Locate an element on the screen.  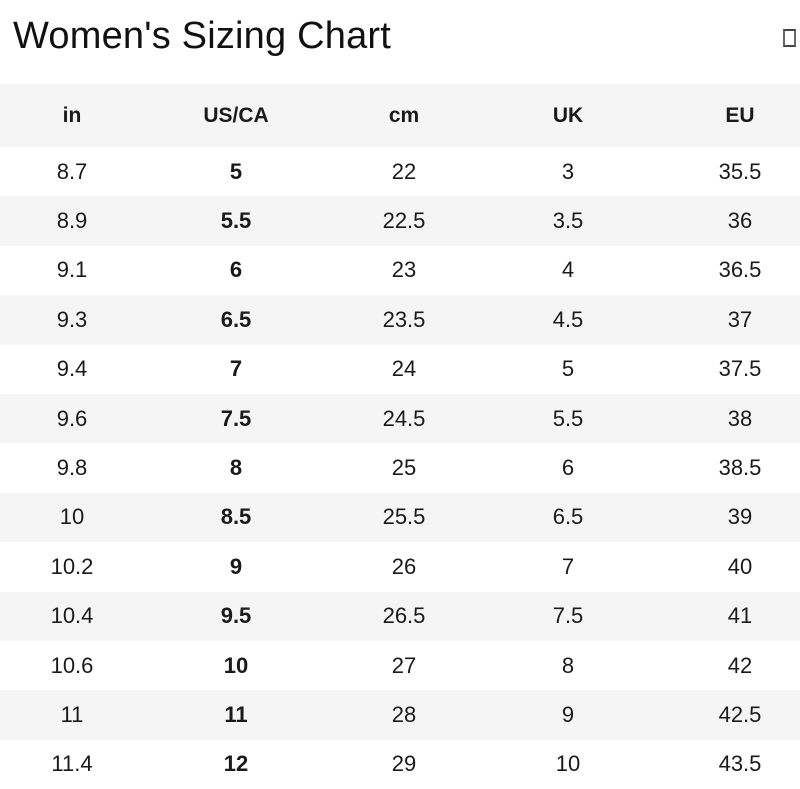
cell-in: 9.1 is located at coordinates (72, 270).